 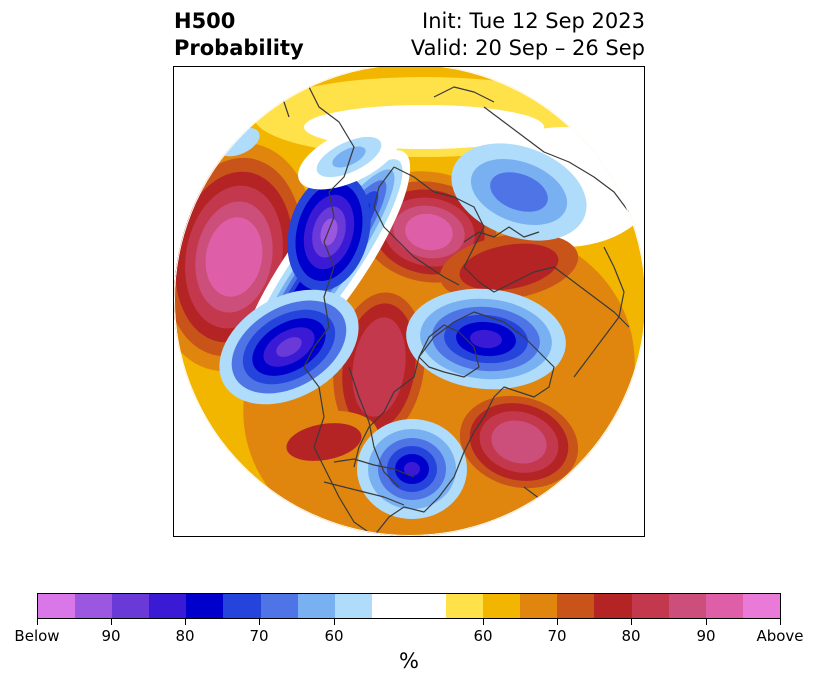 I want to click on colorbar-tick-label-above: Above, so click(x=780, y=636).